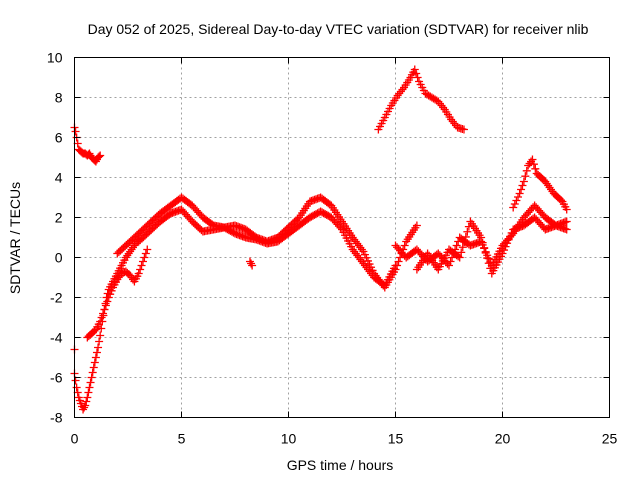  I want to click on y-tick-label: -8, so click(56, 418).